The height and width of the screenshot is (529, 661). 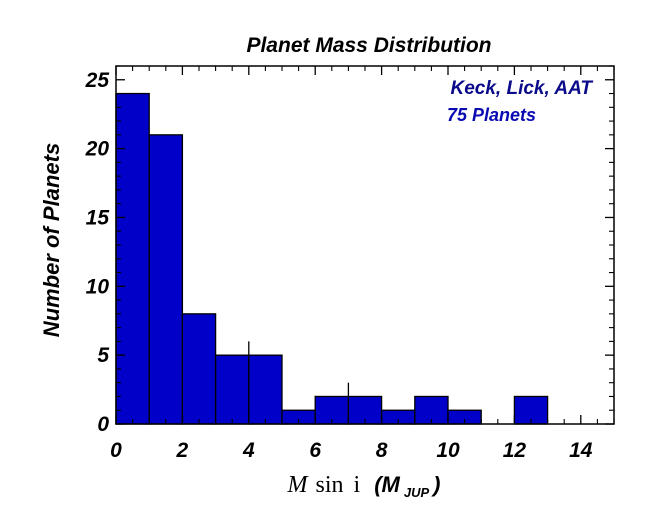 What do you see at coordinates (448, 450) in the screenshot?
I see `x-tick-label: 10` at bounding box center [448, 450].